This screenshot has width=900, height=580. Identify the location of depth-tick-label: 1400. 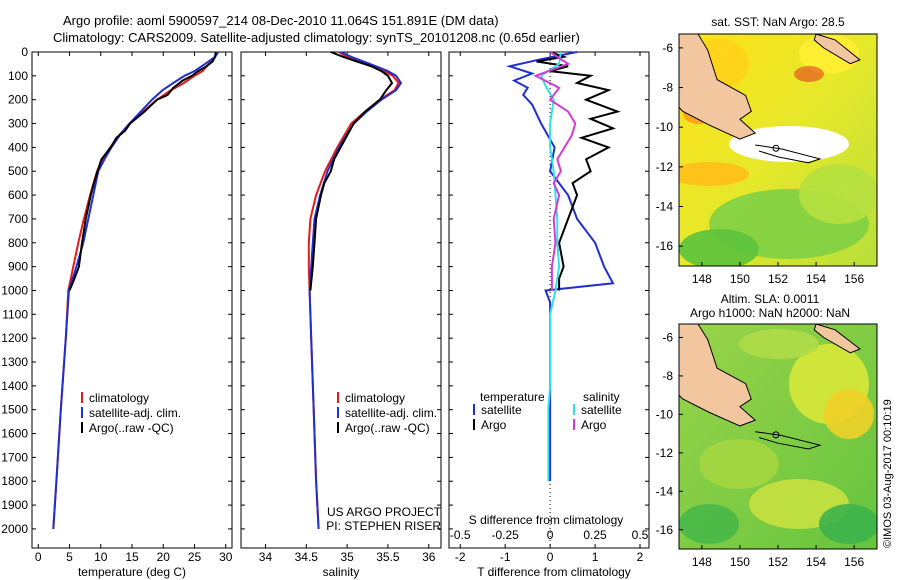
(14, 386).